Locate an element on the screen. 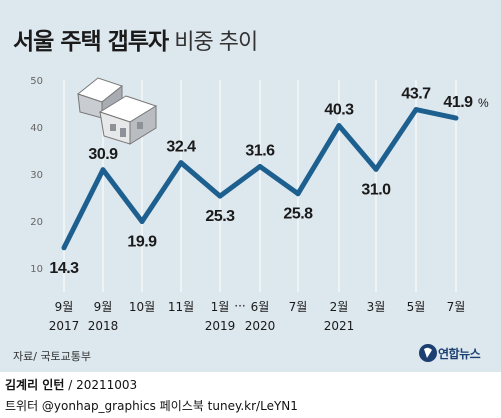 The height and width of the screenshot is (418, 501). data-label: 25.3 is located at coordinates (220, 216).